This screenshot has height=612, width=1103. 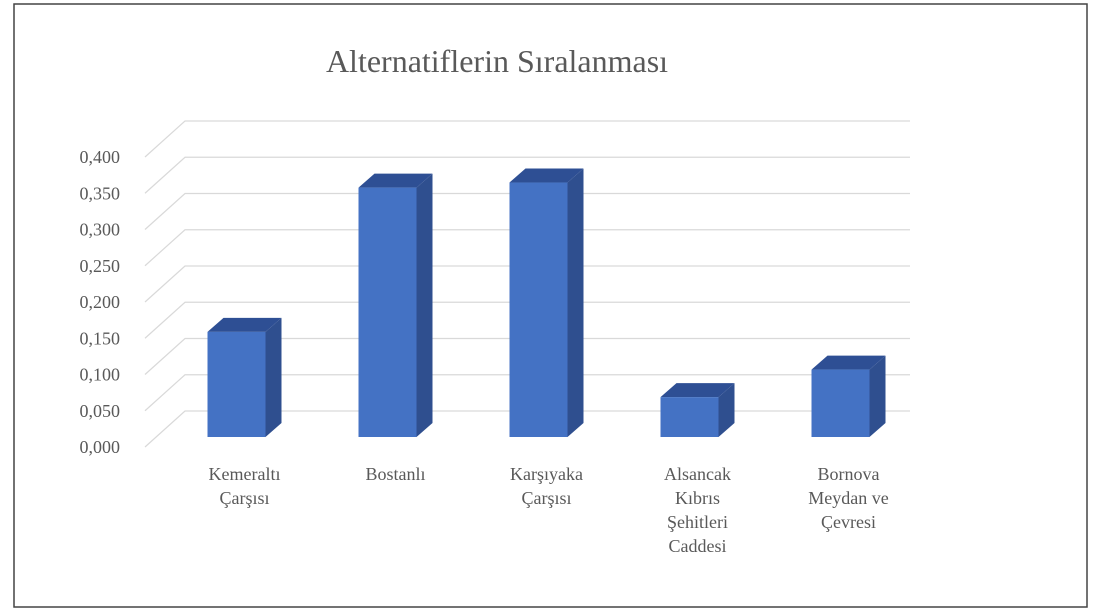 I want to click on y-tick-label: 0,000, so click(x=100, y=447).